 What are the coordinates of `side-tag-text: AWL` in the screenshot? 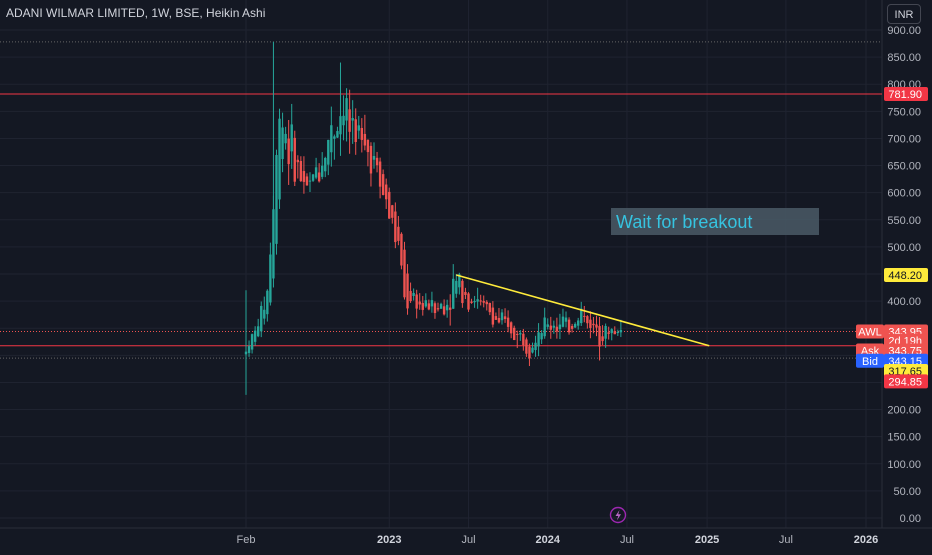 It's located at (869, 333).